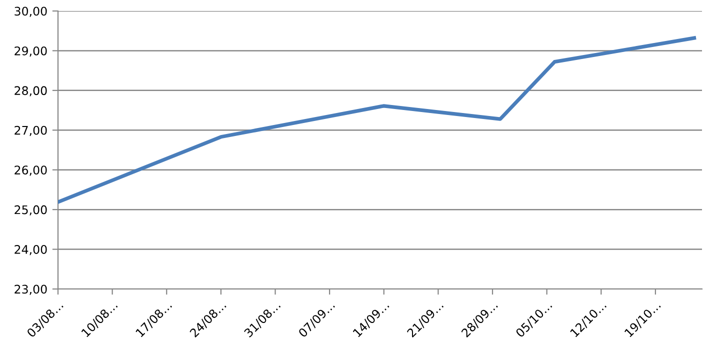 This screenshot has width=721, height=340. Describe the element at coordinates (30, 210) in the screenshot. I see `y-tick-label: 25,00` at that location.